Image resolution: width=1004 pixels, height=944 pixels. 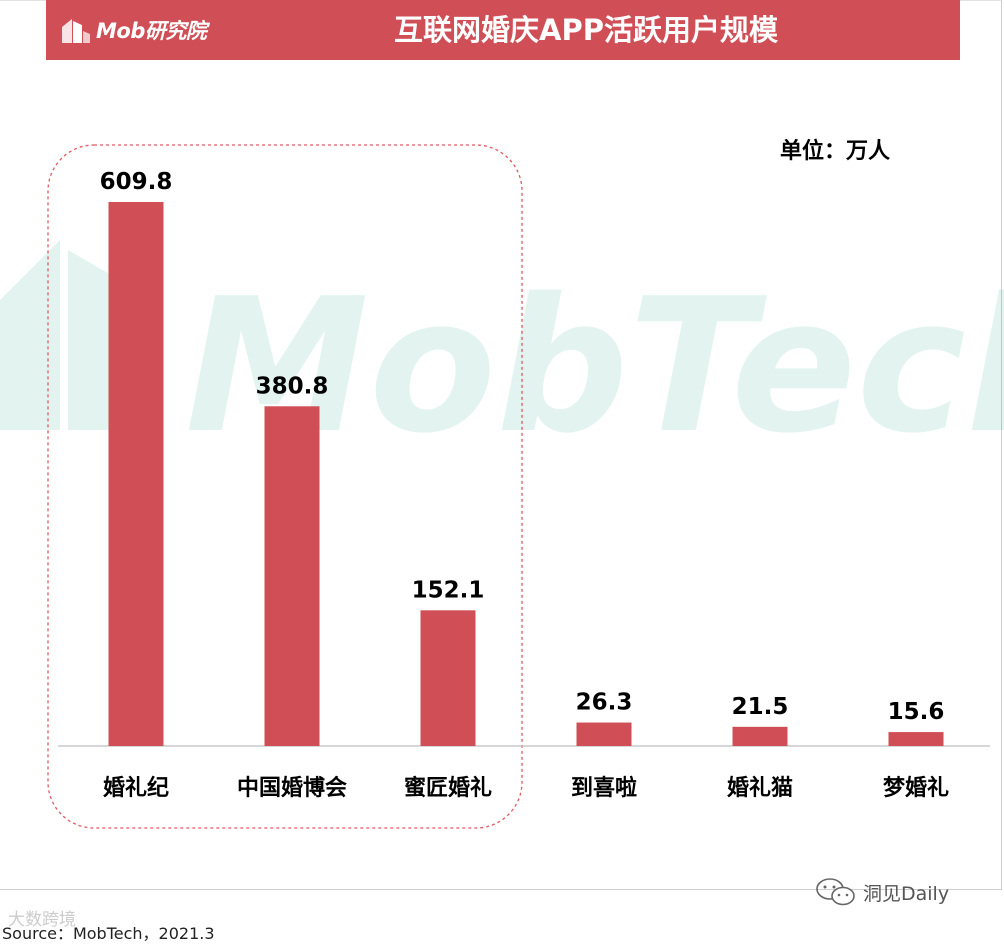 I want to click on value-label-4: 21.5, so click(x=760, y=707).